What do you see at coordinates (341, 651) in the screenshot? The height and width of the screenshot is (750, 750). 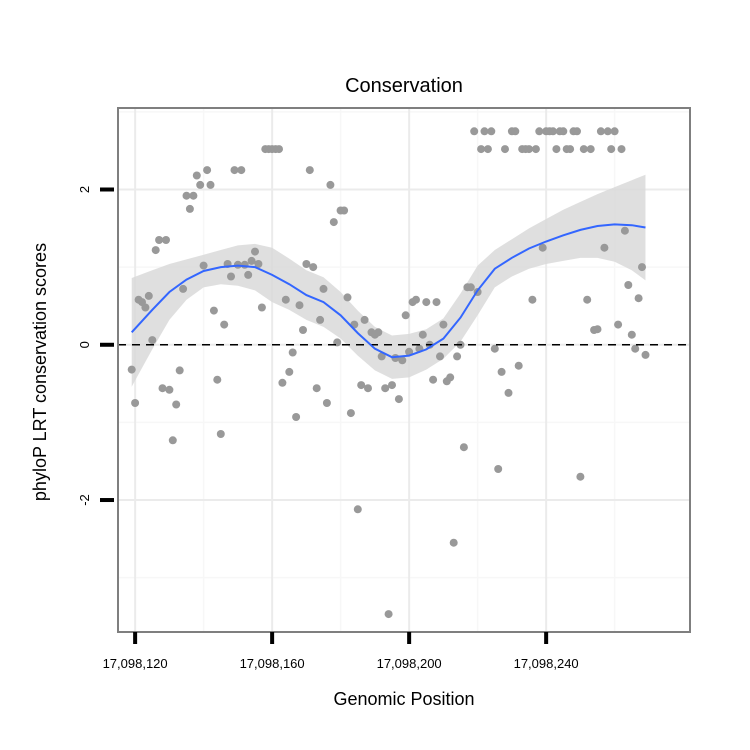 I see `x-axis: 17,098,120 17,098,160 17,098,200 17,098,240` at bounding box center [341, 651].